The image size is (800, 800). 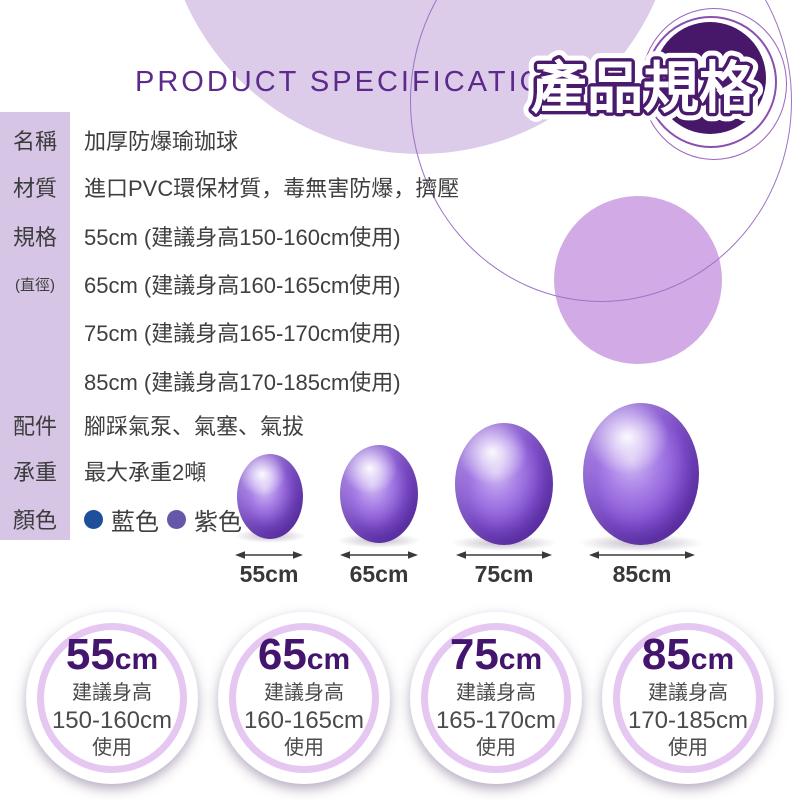 What do you see at coordinates (93, 519) in the screenshot?
I see `color-swatch-blue` at bounding box center [93, 519].